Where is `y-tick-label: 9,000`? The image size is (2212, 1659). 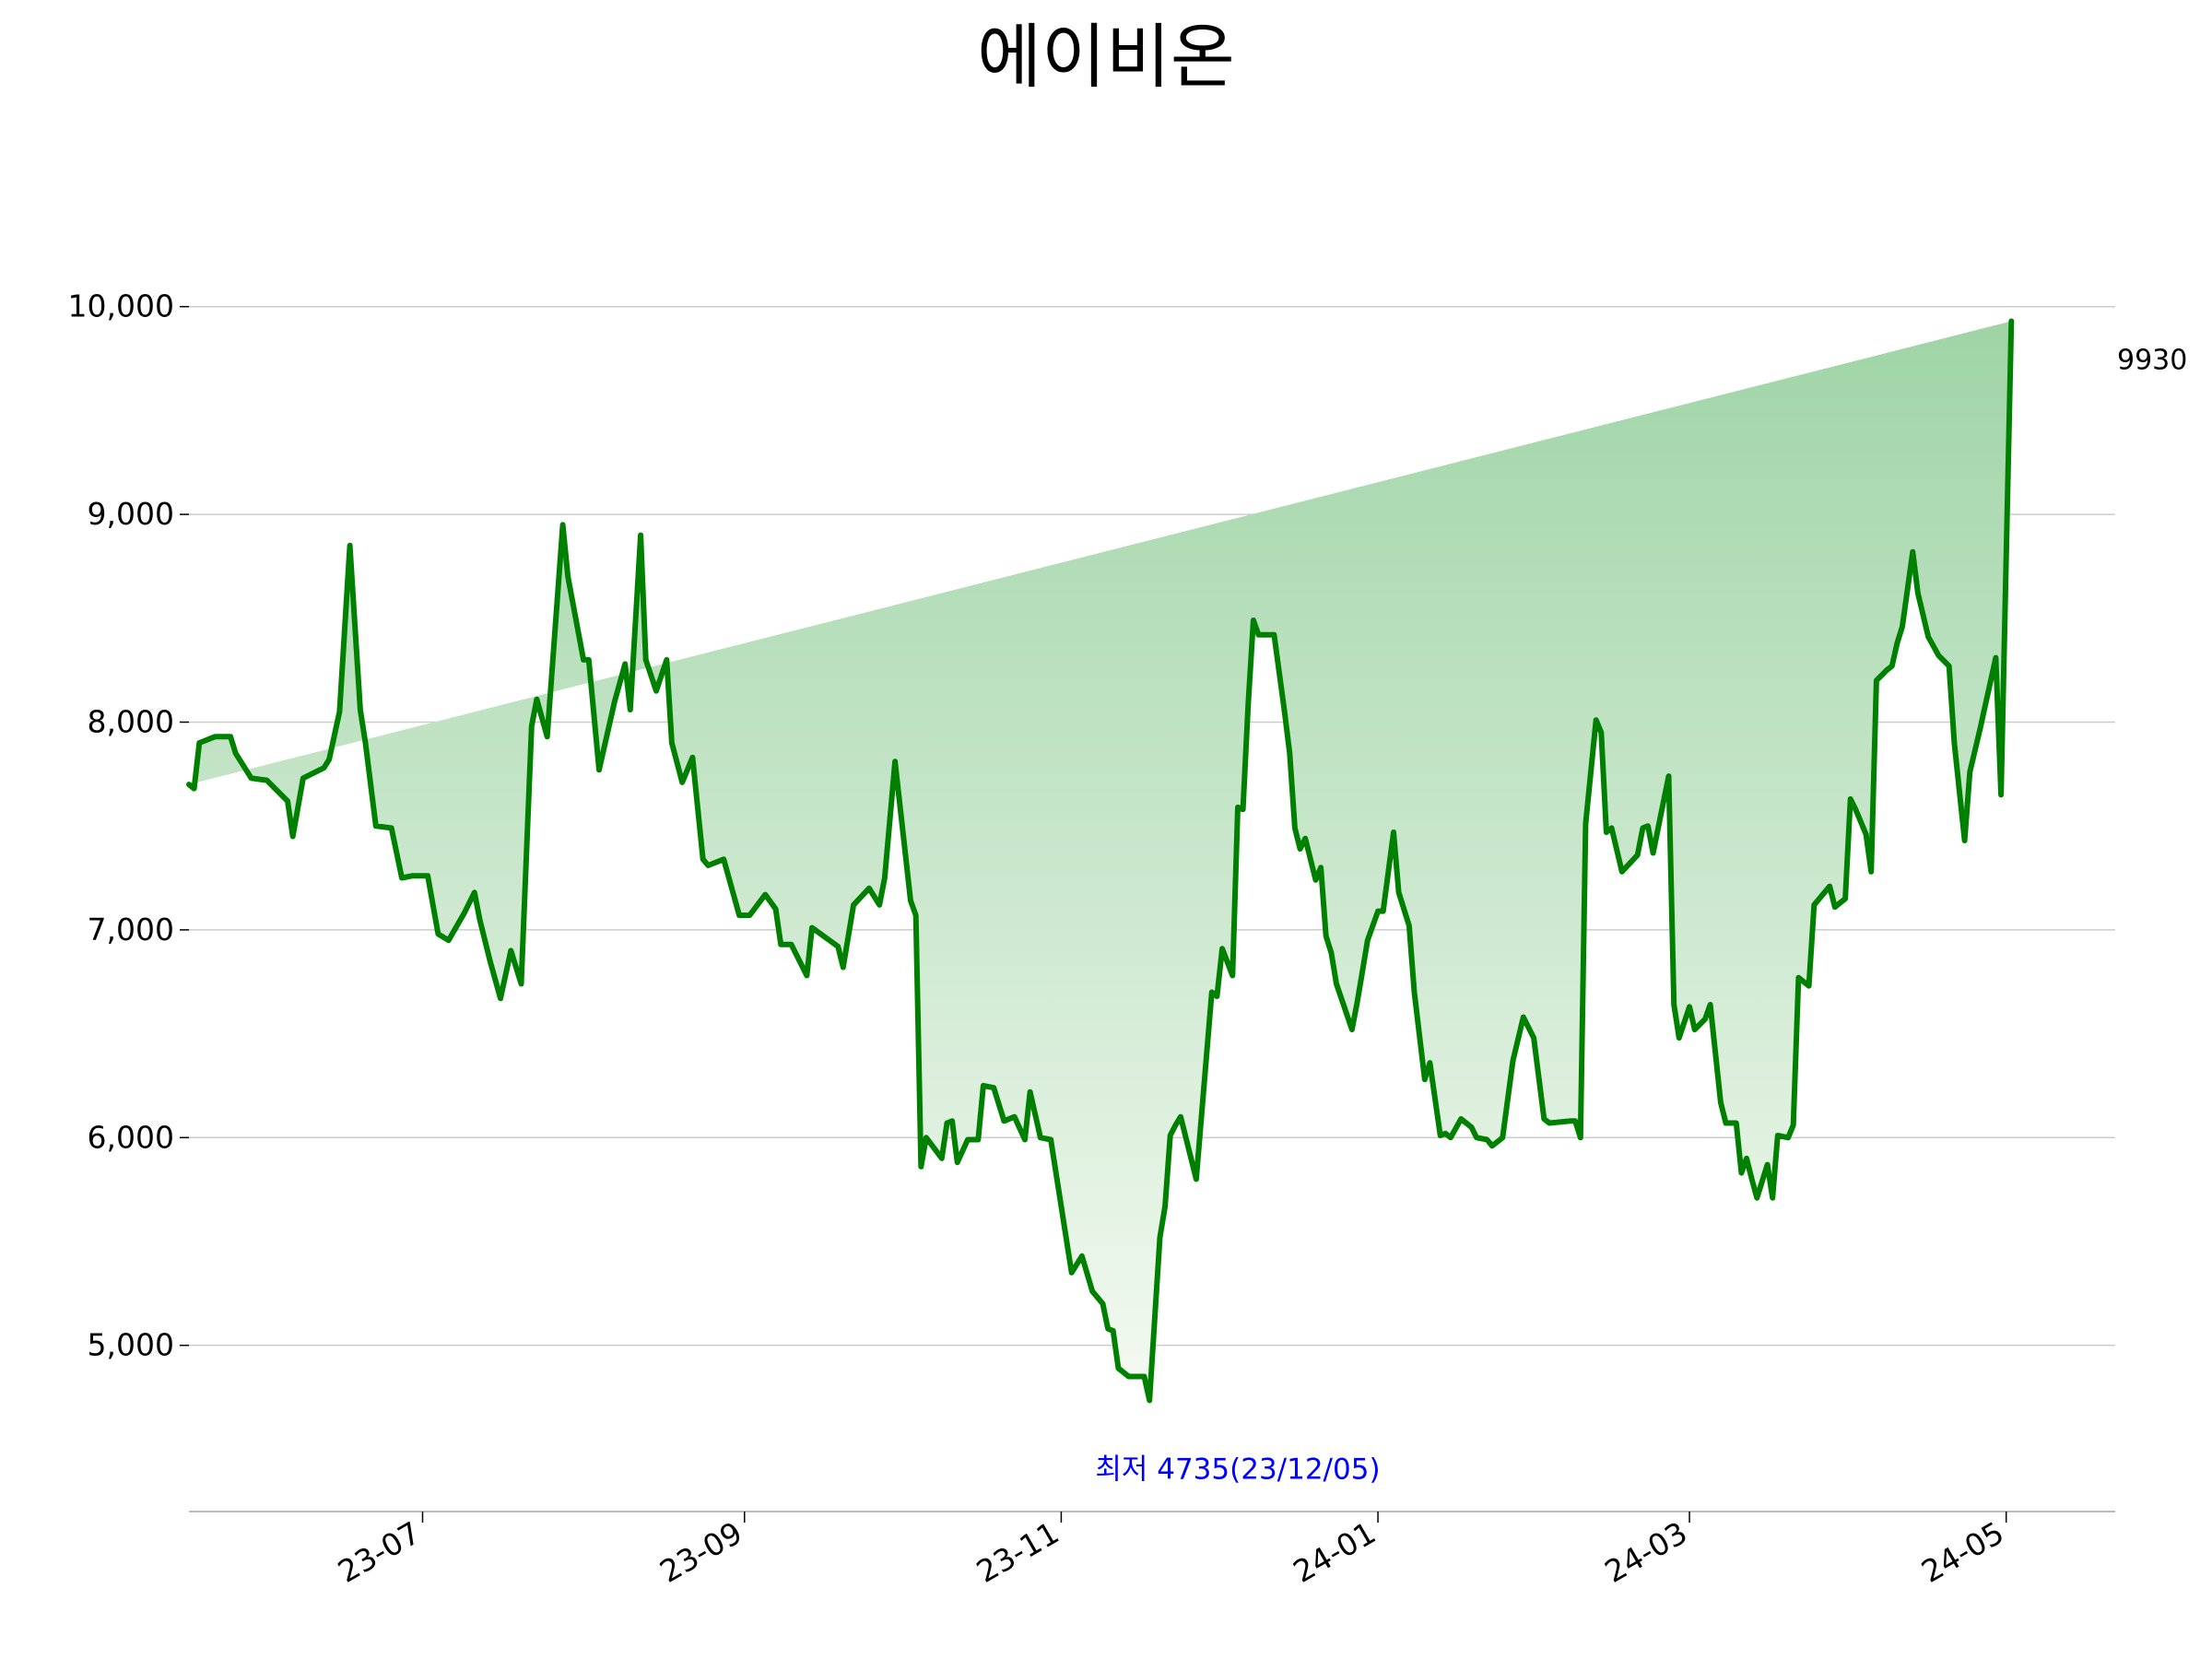 y-tick-label: 9,000 is located at coordinates (131, 514).